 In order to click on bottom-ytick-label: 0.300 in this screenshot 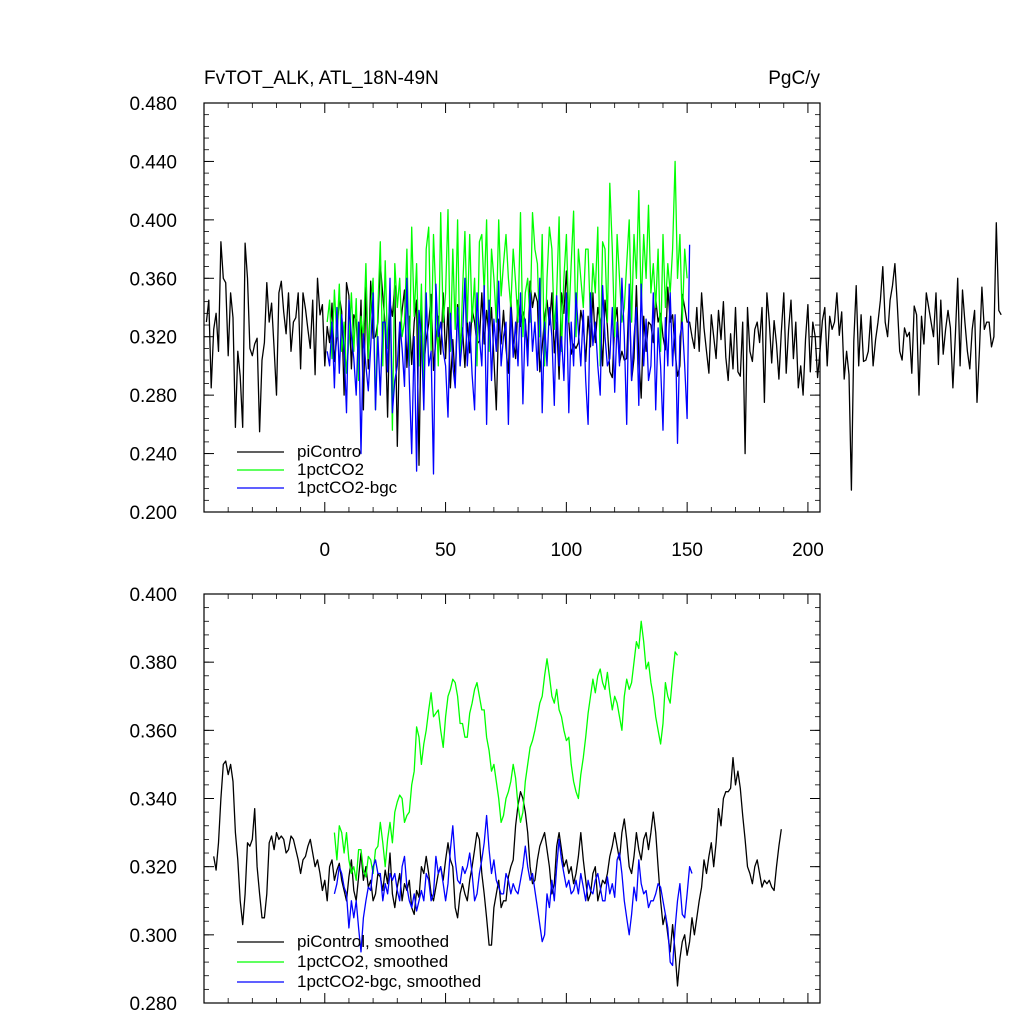, I will do `click(153, 936)`.